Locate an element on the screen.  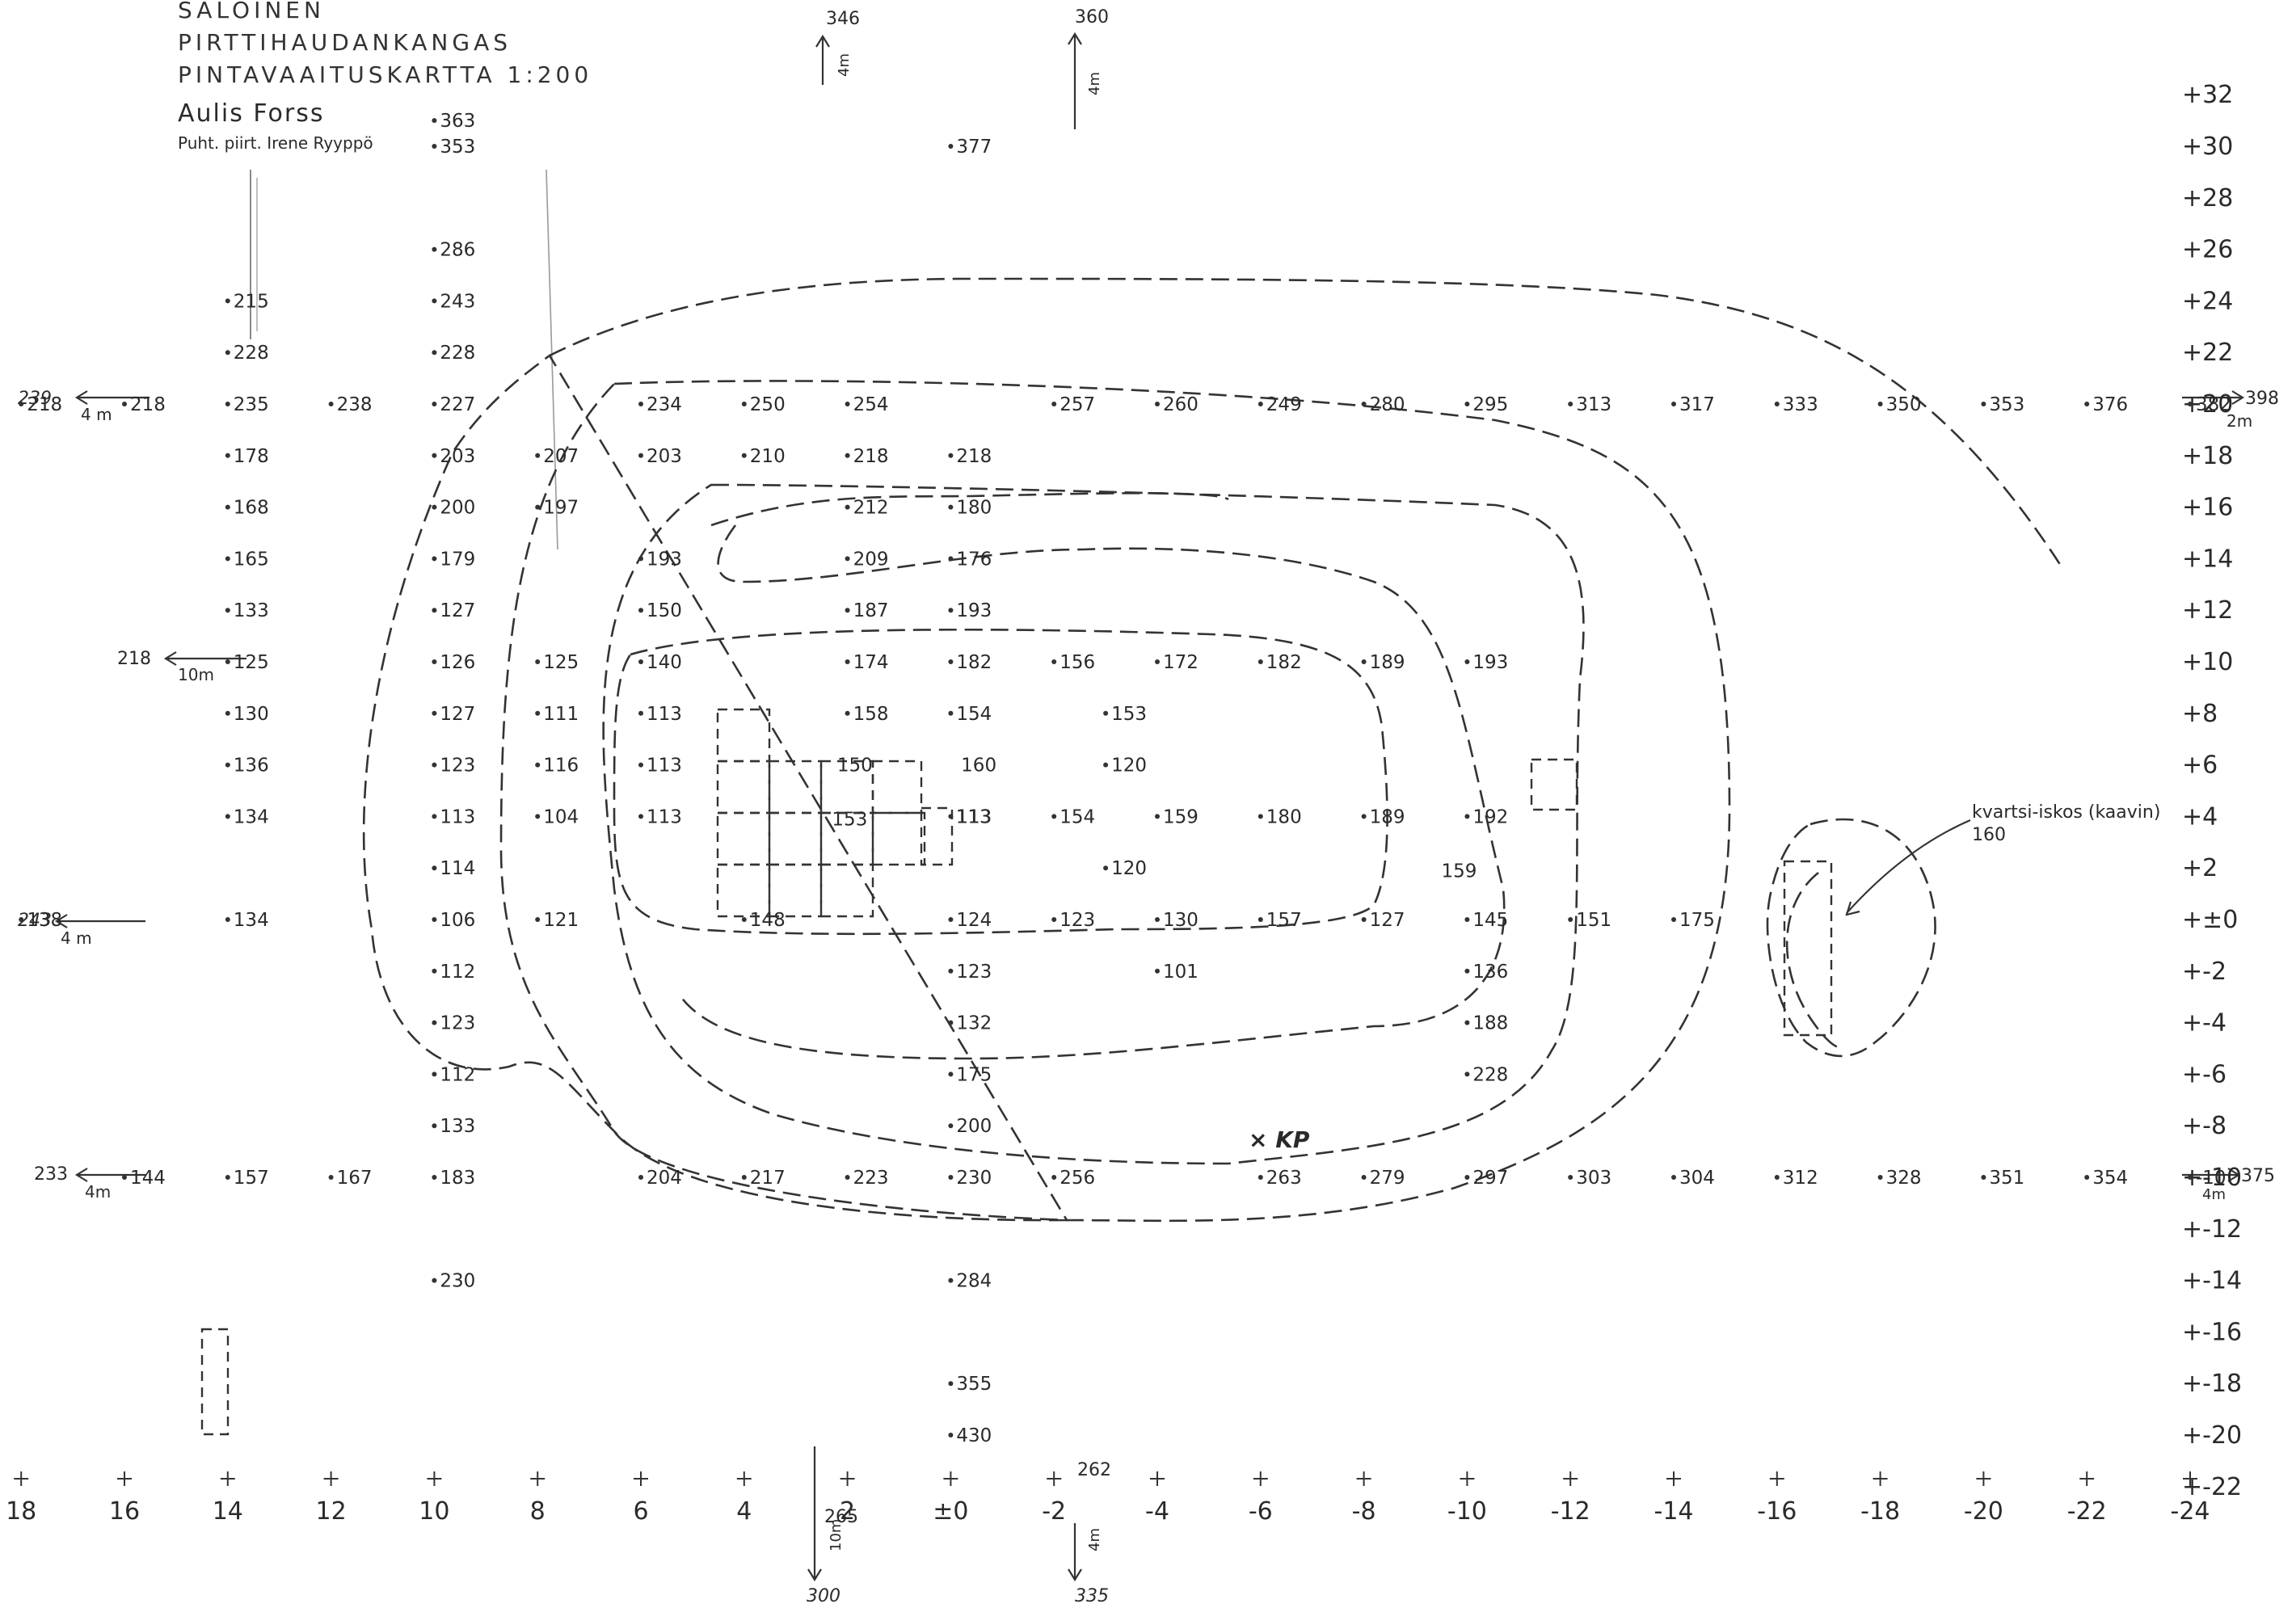
x-axis-label: 8 is located at coordinates (538, 1511).